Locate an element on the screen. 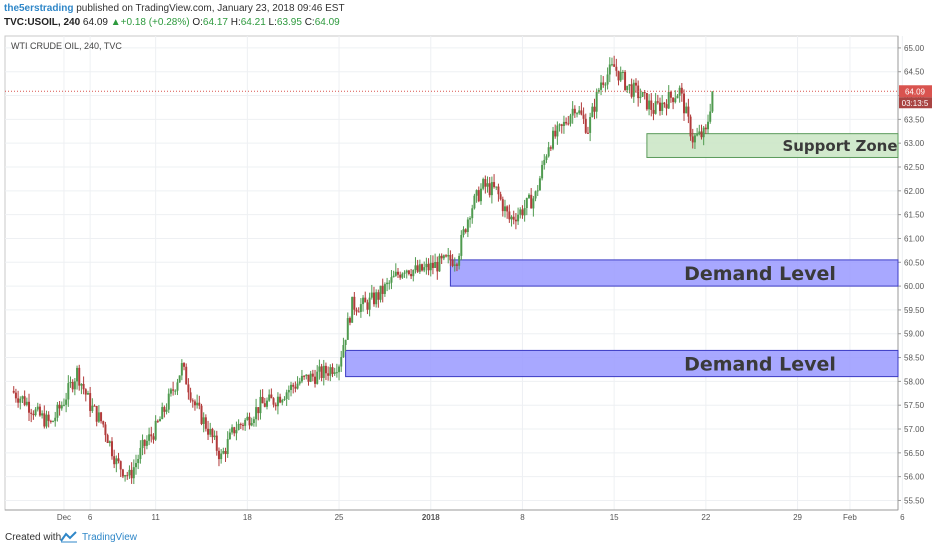  countdown-badge is located at coordinates (915, 103).